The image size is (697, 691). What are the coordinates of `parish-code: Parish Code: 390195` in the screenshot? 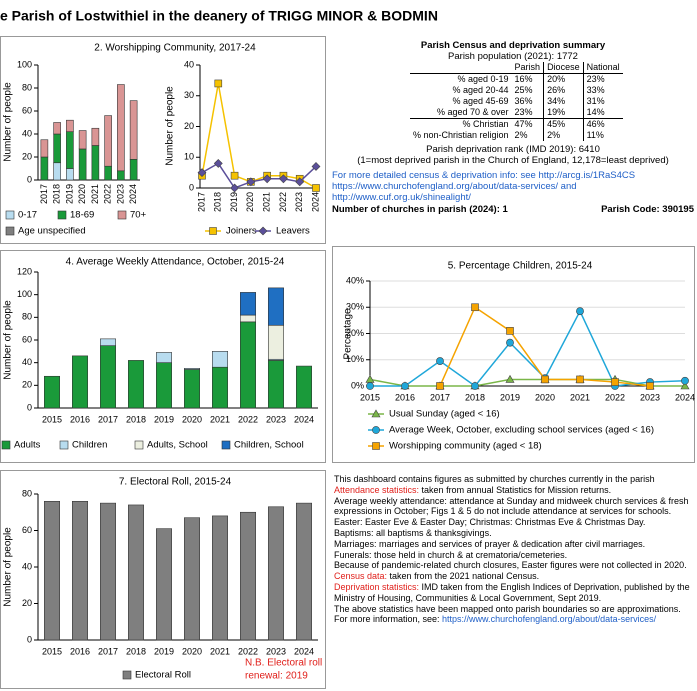 It's located at (647, 209).